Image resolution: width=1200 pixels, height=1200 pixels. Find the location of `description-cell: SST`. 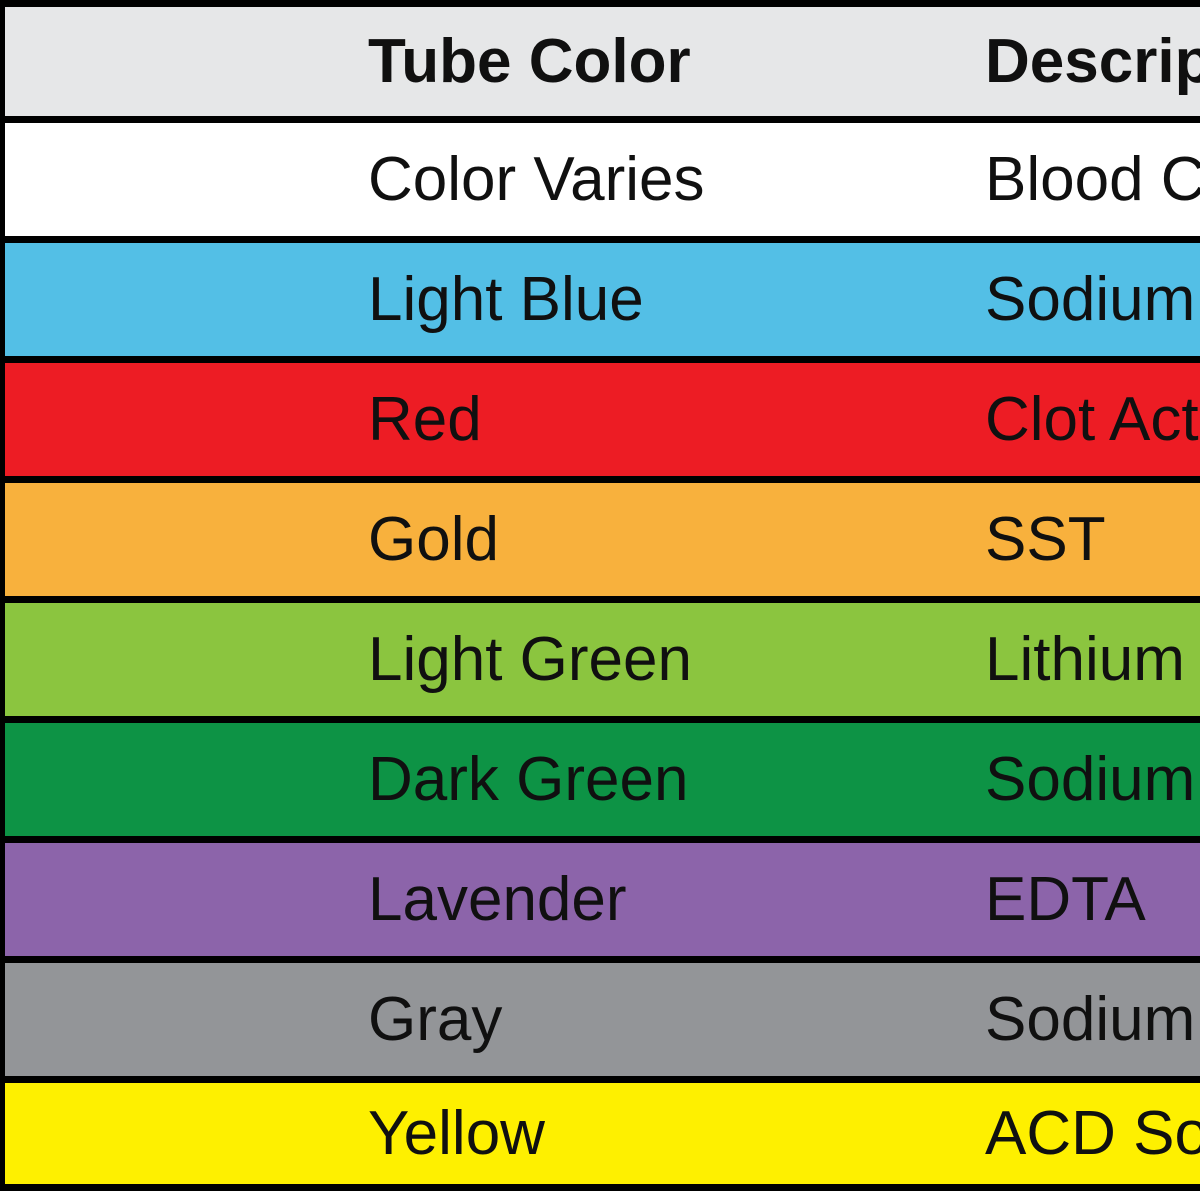

description-cell: SST is located at coordinates (1045, 539).